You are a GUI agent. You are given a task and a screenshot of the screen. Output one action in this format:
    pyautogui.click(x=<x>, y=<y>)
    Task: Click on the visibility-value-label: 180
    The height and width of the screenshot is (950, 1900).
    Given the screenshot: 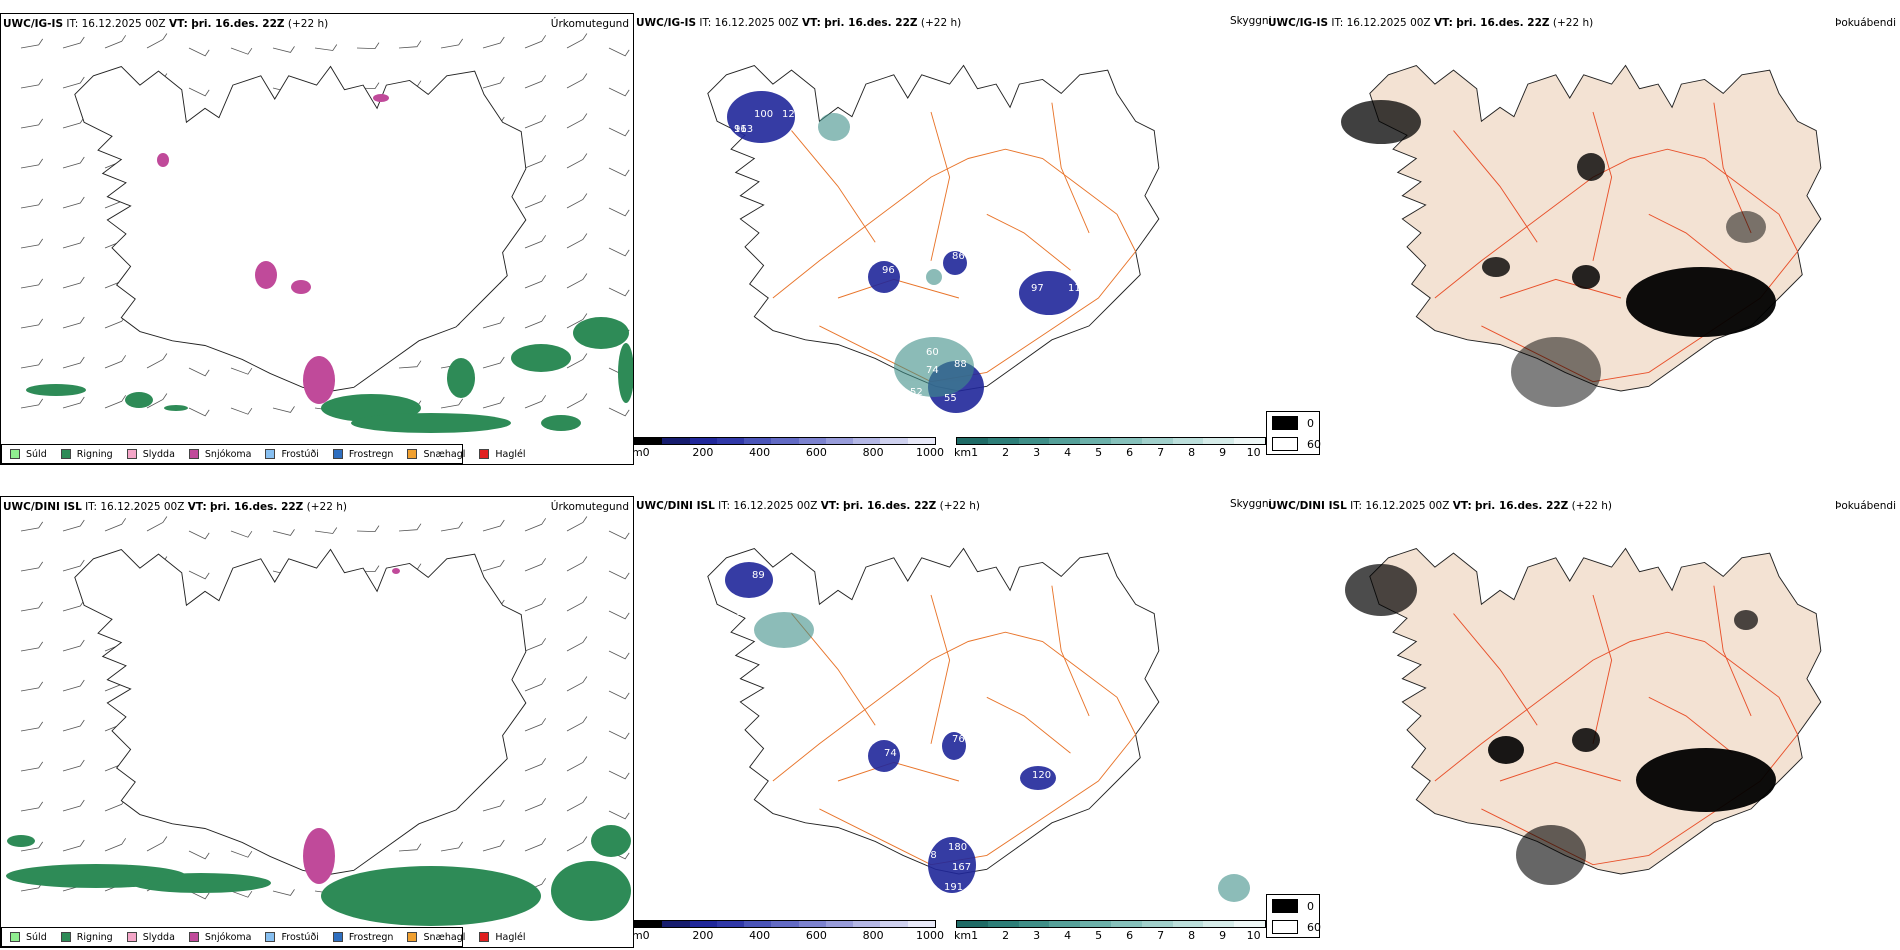 What is the action you would take?
    pyautogui.click(x=957, y=847)
    